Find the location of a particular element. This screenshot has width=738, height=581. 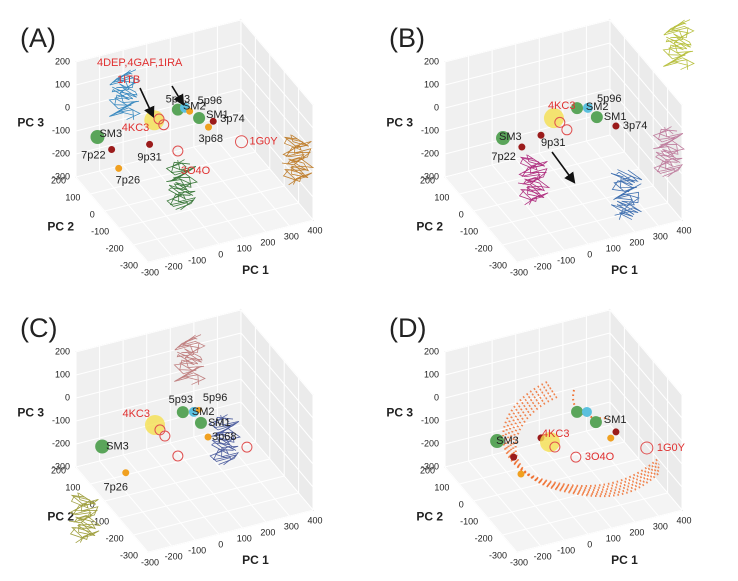

x-tick-label: 400 is located at coordinates (314, 520).